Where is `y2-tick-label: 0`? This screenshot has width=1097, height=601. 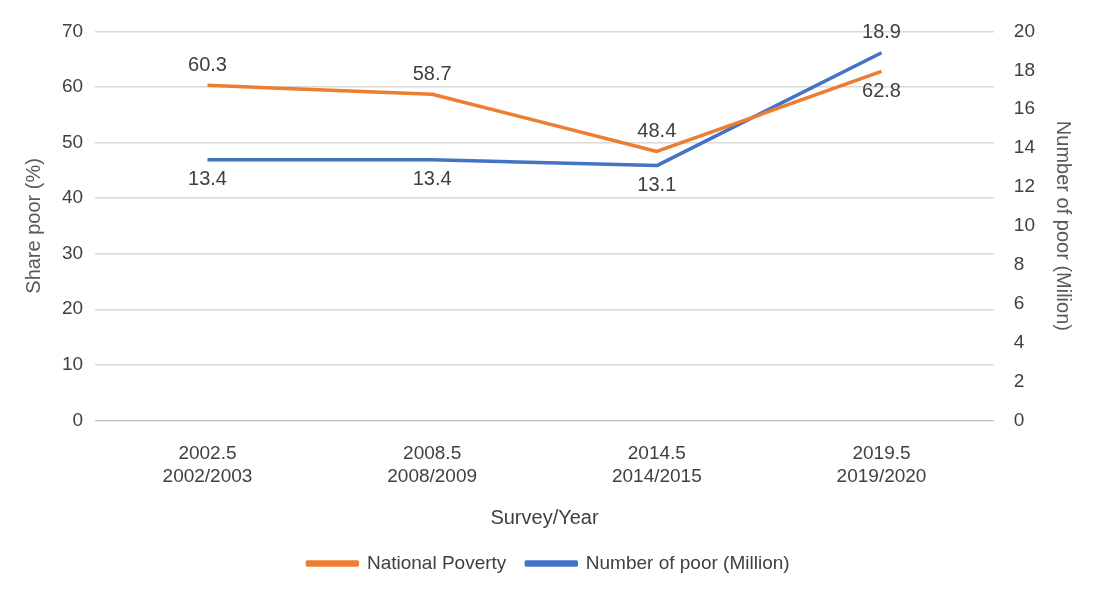
y2-tick-label: 0 is located at coordinates (1019, 419).